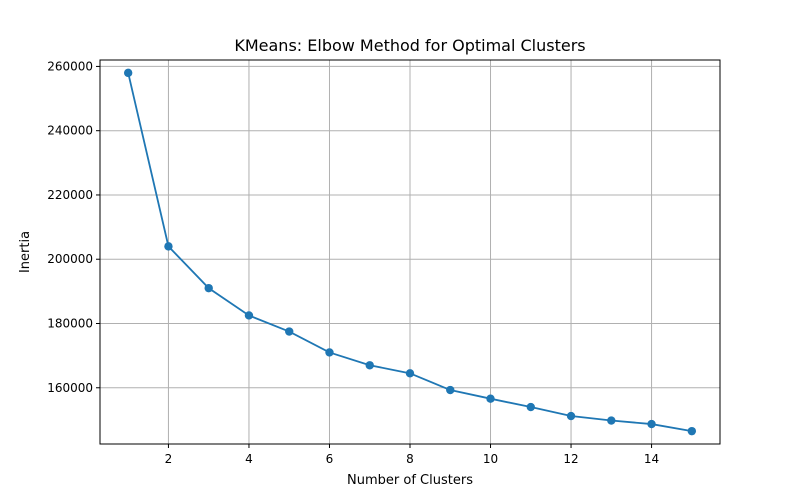 This screenshot has width=800, height=504. I want to click on x-tick-label: 12, so click(570, 459).